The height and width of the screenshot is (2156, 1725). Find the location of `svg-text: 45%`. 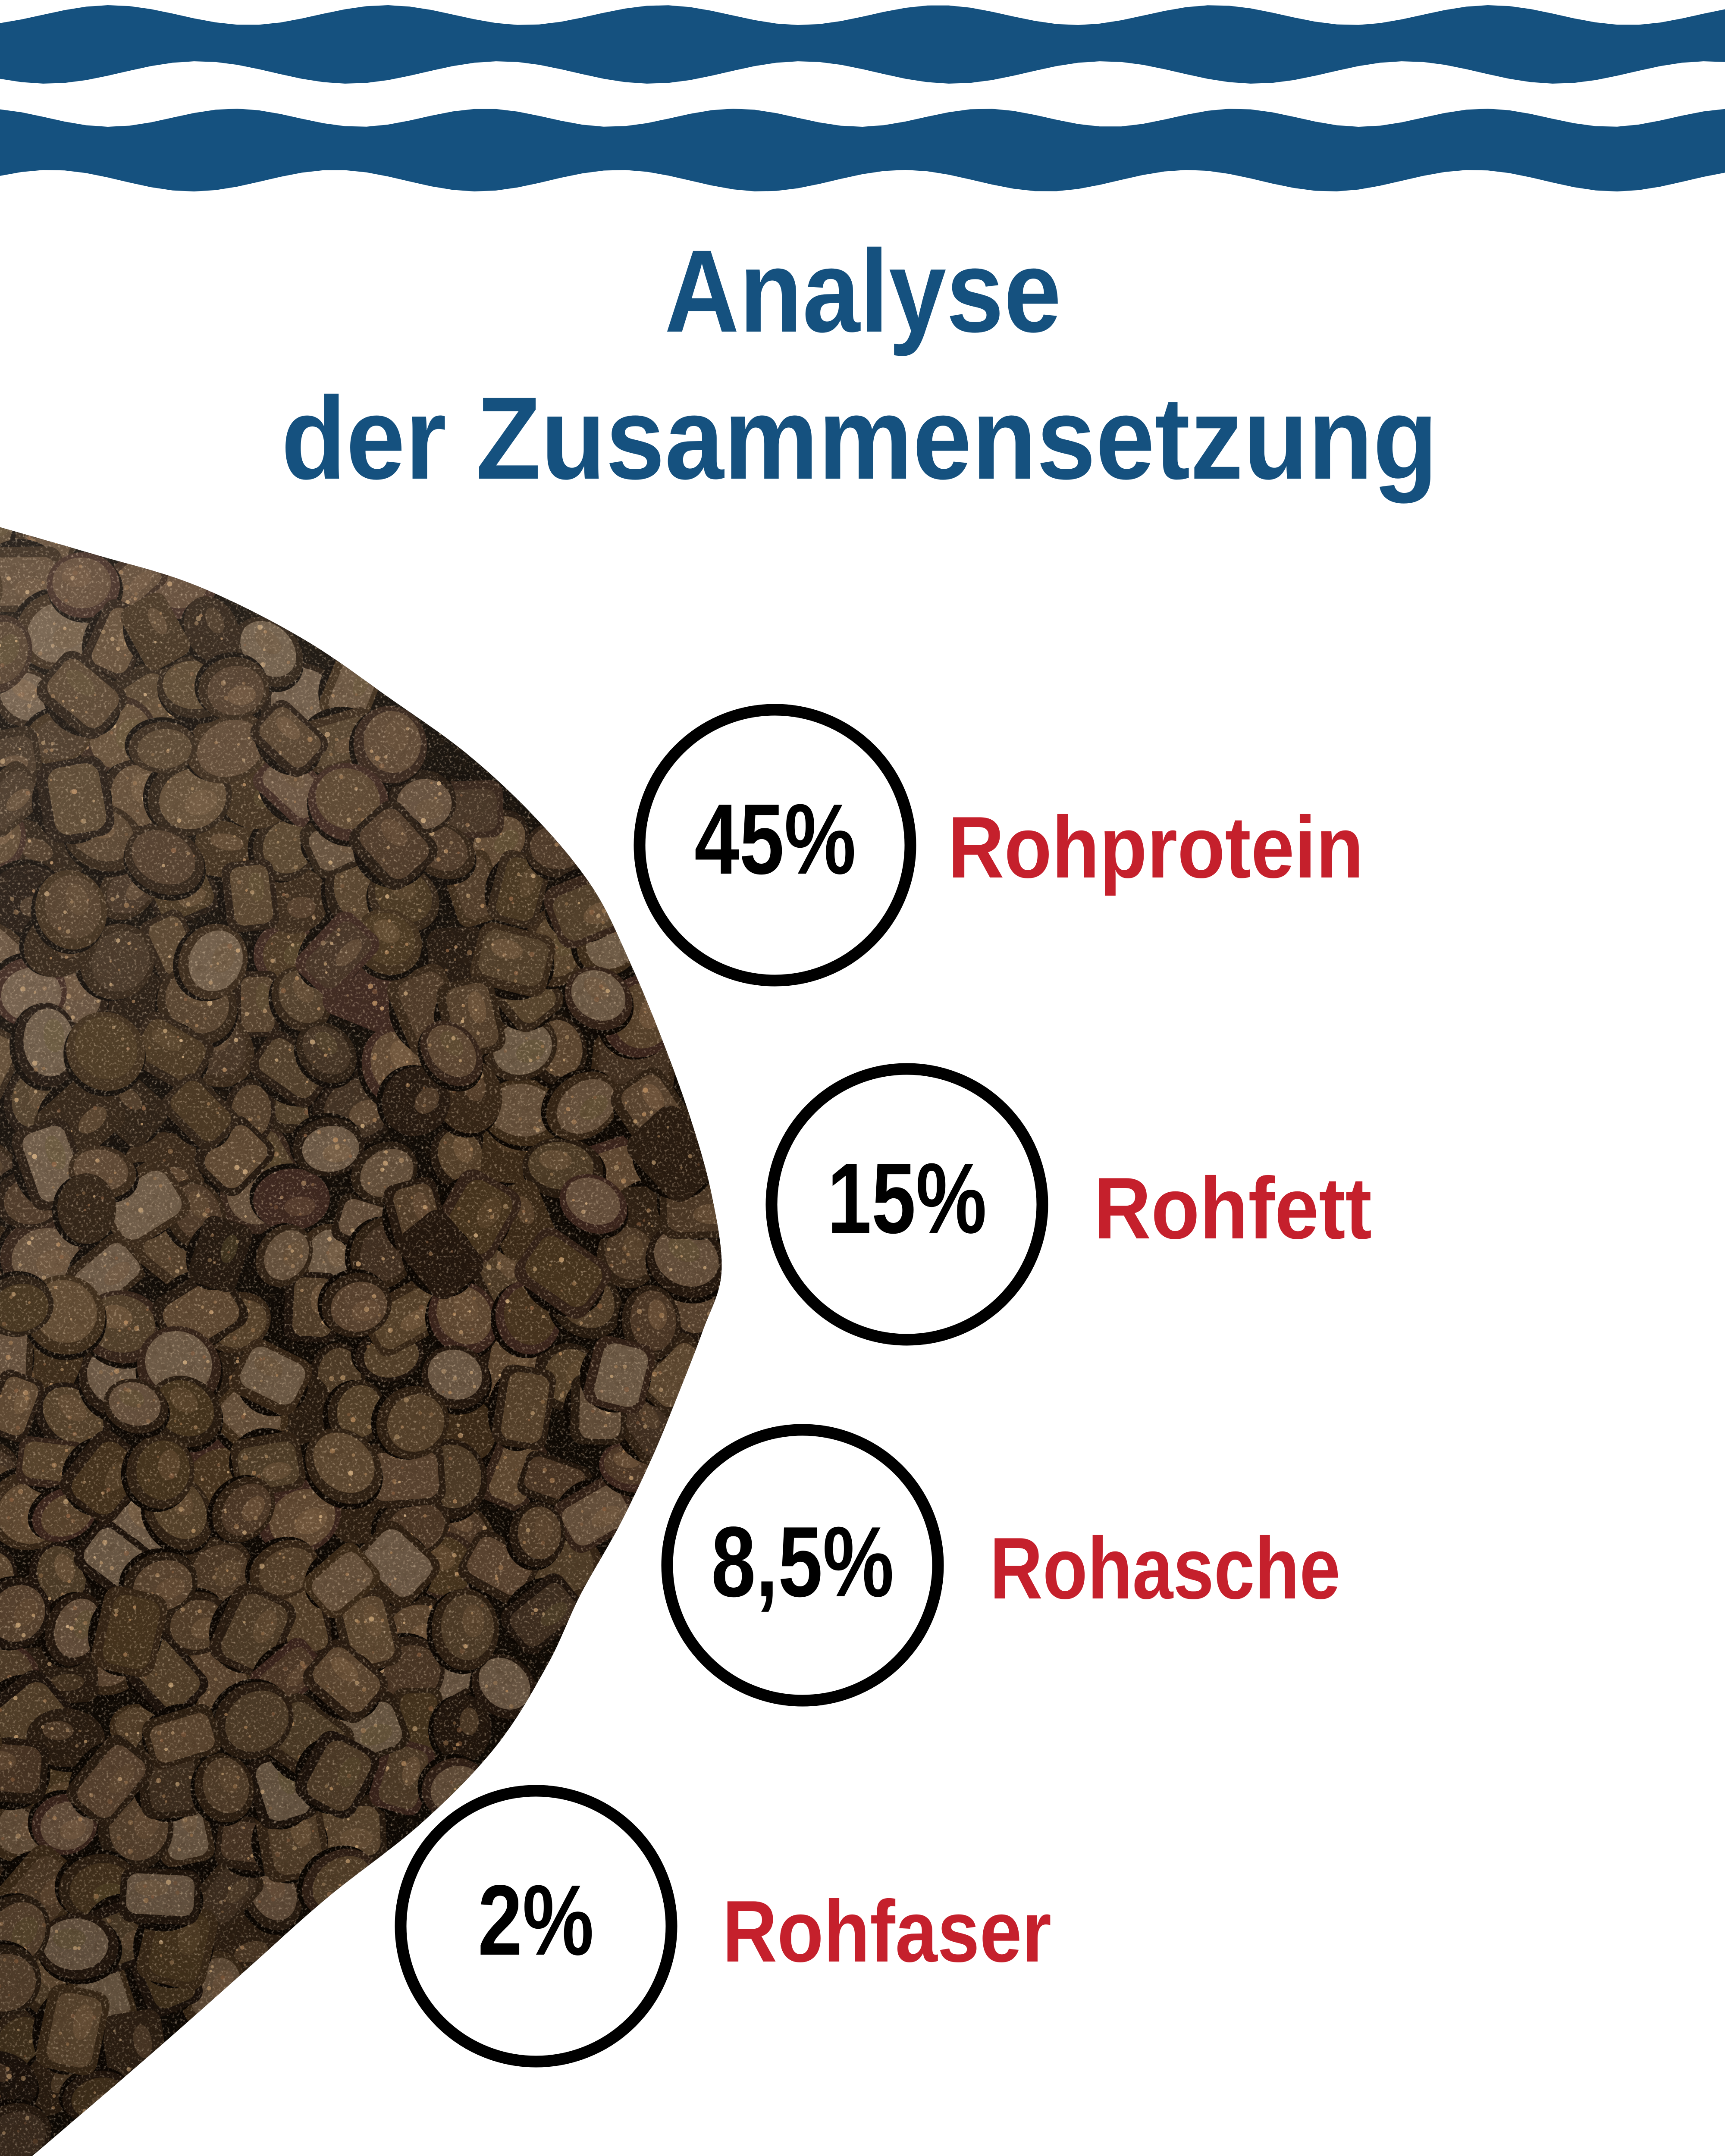

svg-text: 45% is located at coordinates (775, 839).